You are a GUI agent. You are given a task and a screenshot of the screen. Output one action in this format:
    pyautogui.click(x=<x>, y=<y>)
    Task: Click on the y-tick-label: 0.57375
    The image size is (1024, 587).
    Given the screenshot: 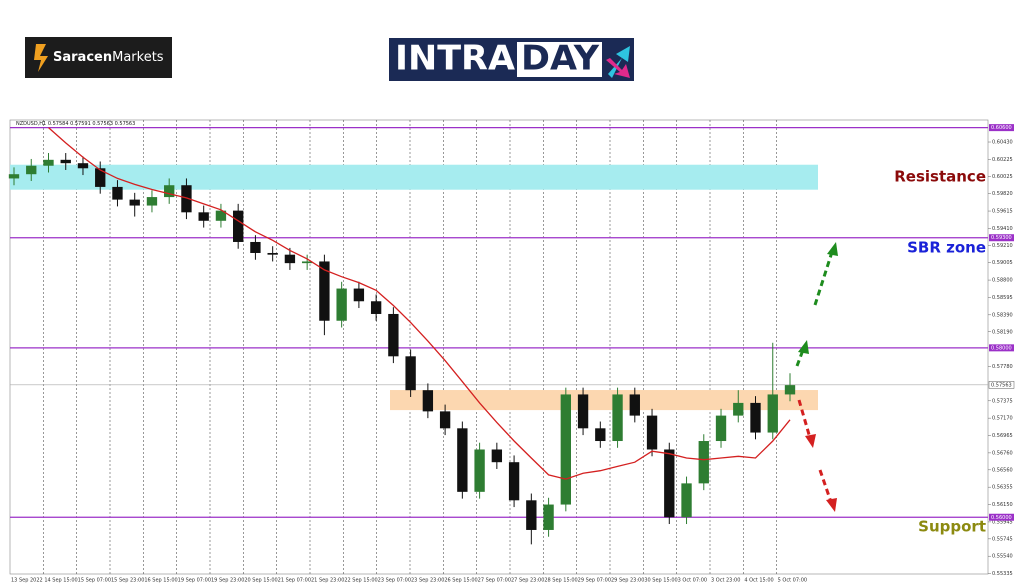 What is the action you would take?
    pyautogui.click(x=1002, y=401)
    